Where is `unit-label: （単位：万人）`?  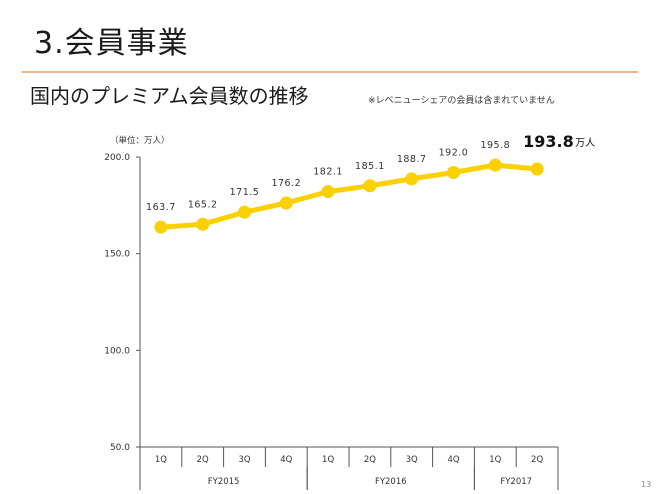
unit-label: （単位：万人） is located at coordinates (140, 141).